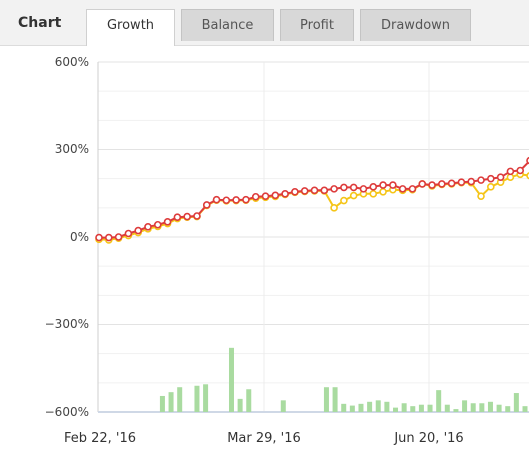 Image resolution: width=529 pixels, height=459 pixels. I want to click on tab-growth: Growth, so click(130, 27).